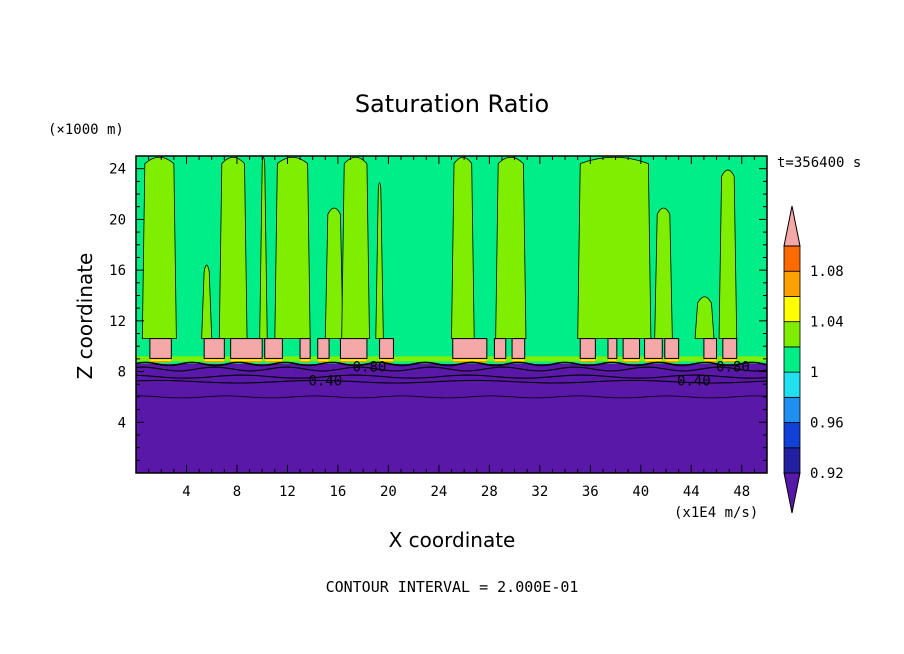 The width and height of the screenshot is (904, 654). What do you see at coordinates (827, 474) in the screenshot?
I see `colorbar-tick-label: 0.92` at bounding box center [827, 474].